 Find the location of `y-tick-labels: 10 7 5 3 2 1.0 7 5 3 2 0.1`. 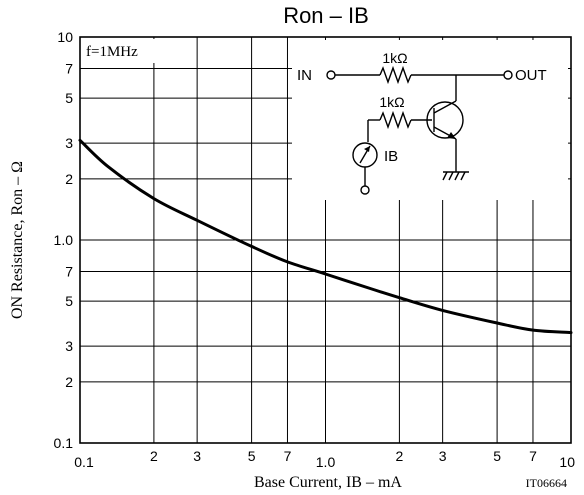

y-tick-labels: 10 7 5 3 2 1.0 7 5 3 2 0.1 is located at coordinates (64, 240).